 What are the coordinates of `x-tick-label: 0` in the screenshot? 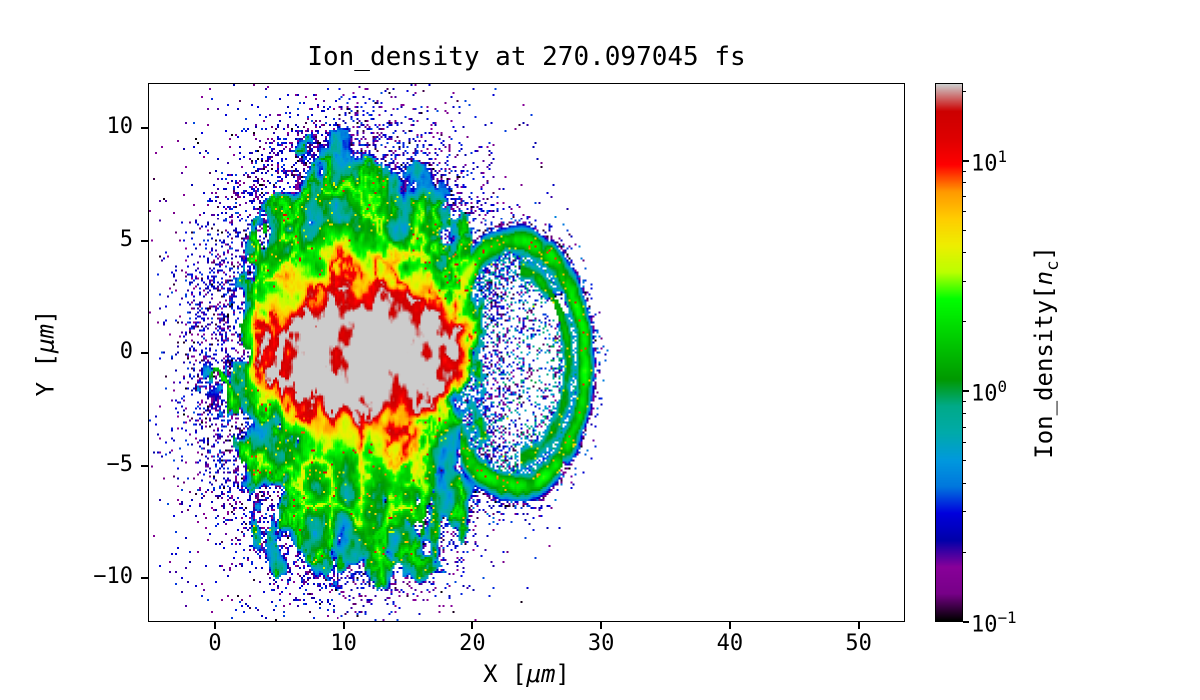 It's located at (215, 643).